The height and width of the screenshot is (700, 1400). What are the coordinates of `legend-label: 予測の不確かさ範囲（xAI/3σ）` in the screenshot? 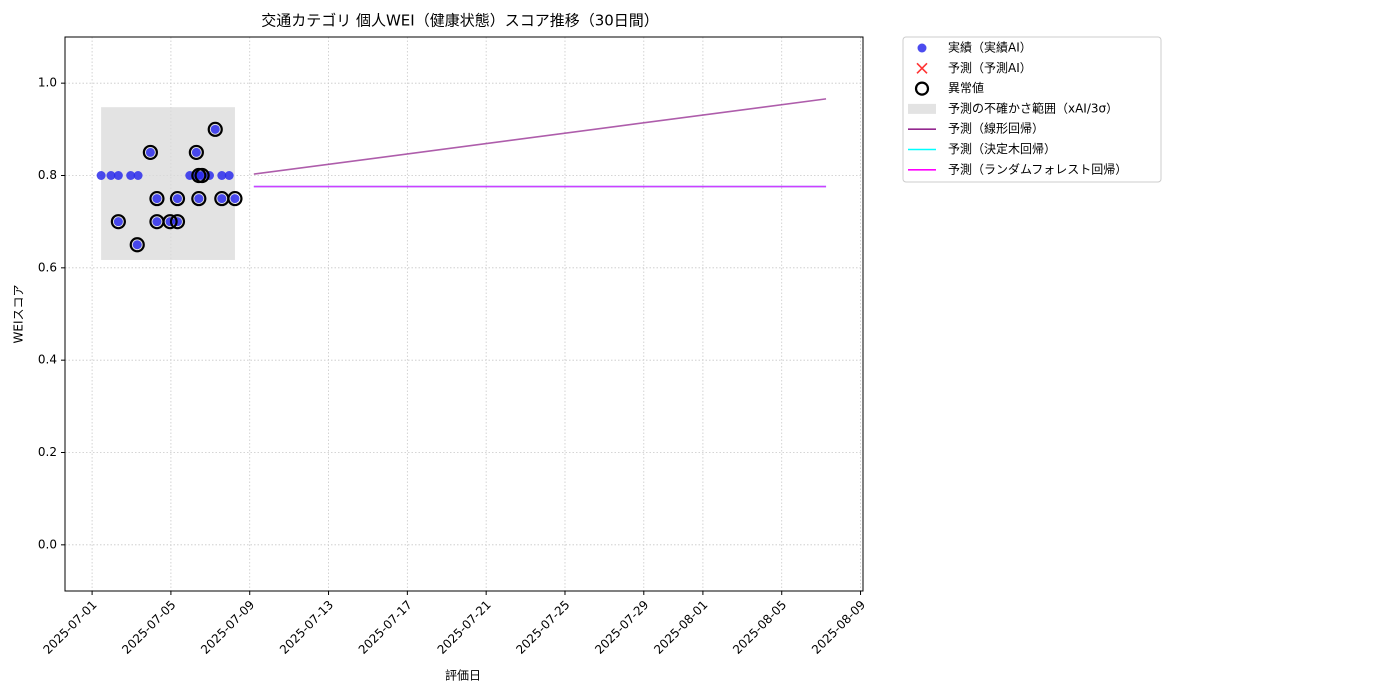 It's located at (1033, 107).